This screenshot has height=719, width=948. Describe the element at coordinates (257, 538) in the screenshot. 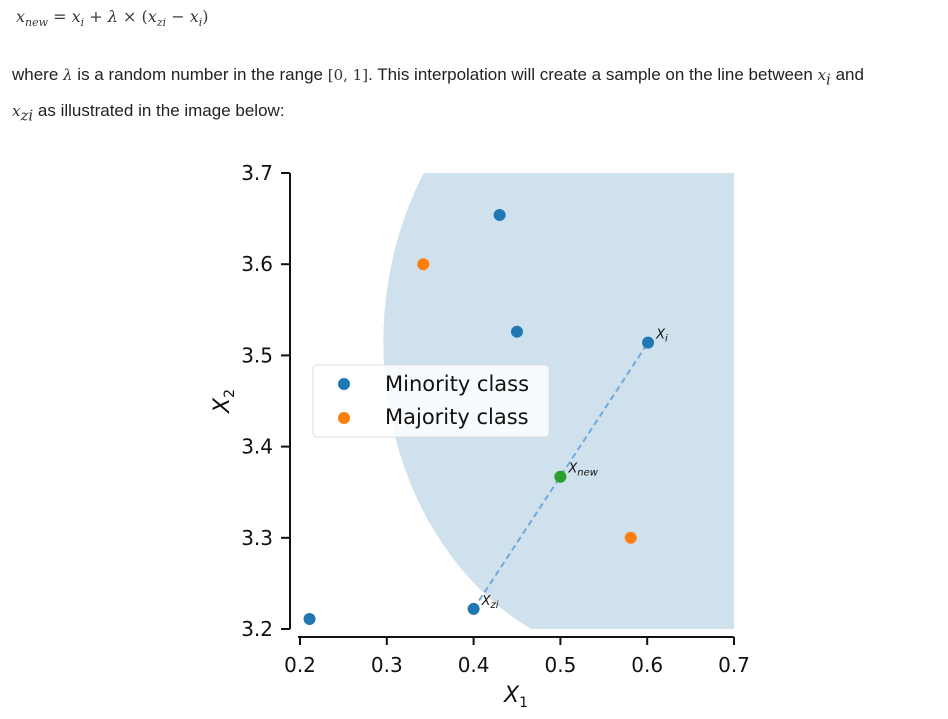

I see `y-tick-label: 3.3` at that location.